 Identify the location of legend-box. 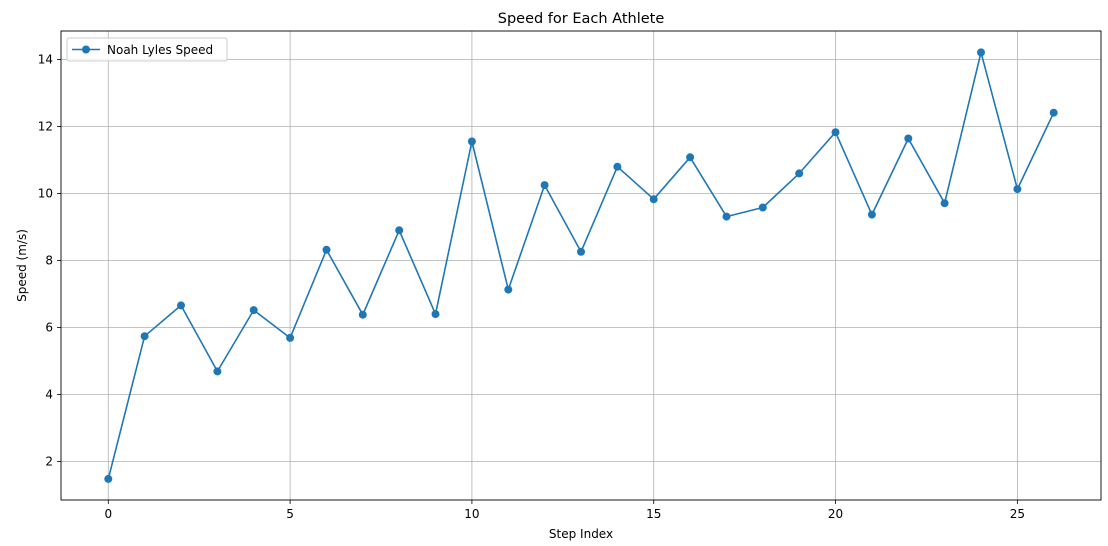
(147, 49).